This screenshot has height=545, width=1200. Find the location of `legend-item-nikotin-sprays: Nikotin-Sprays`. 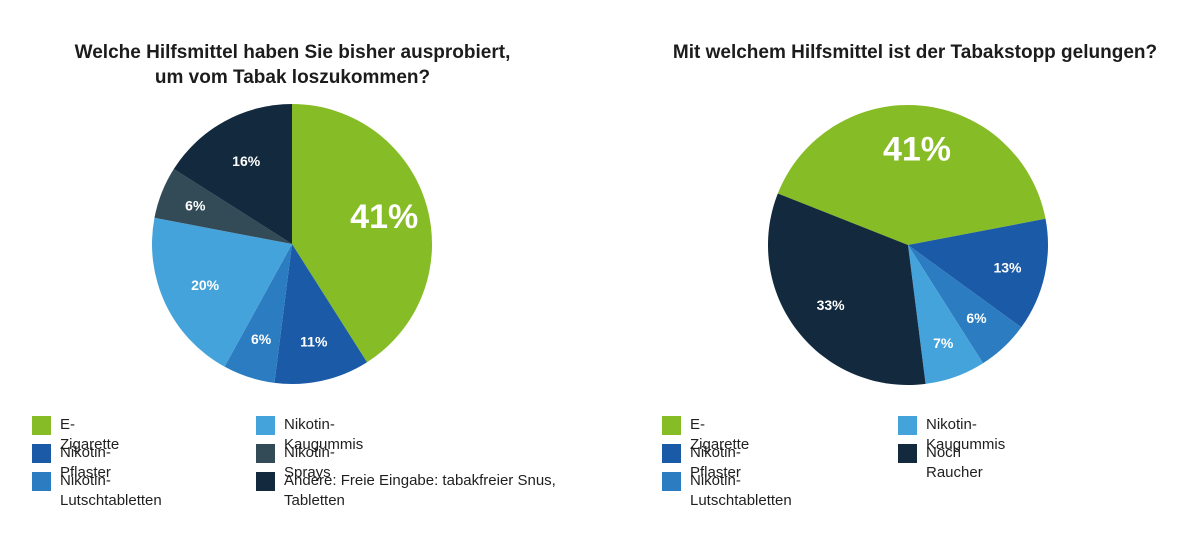

legend-item-nikotin-sprays: Nikotin-Sprays is located at coordinates (295, 463).